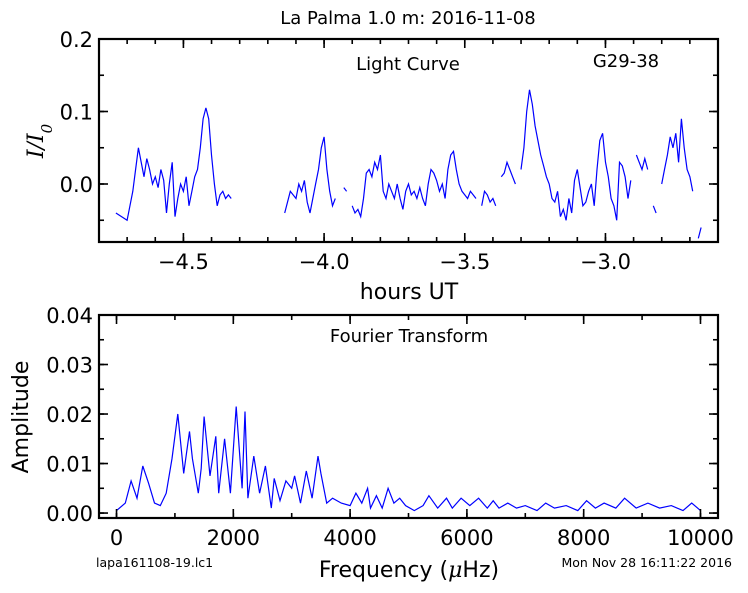 Image resolution: width=748 pixels, height=593 pixels. Describe the element at coordinates (464, 262) in the screenshot. I see `x-tick-label: −3.5` at that location.